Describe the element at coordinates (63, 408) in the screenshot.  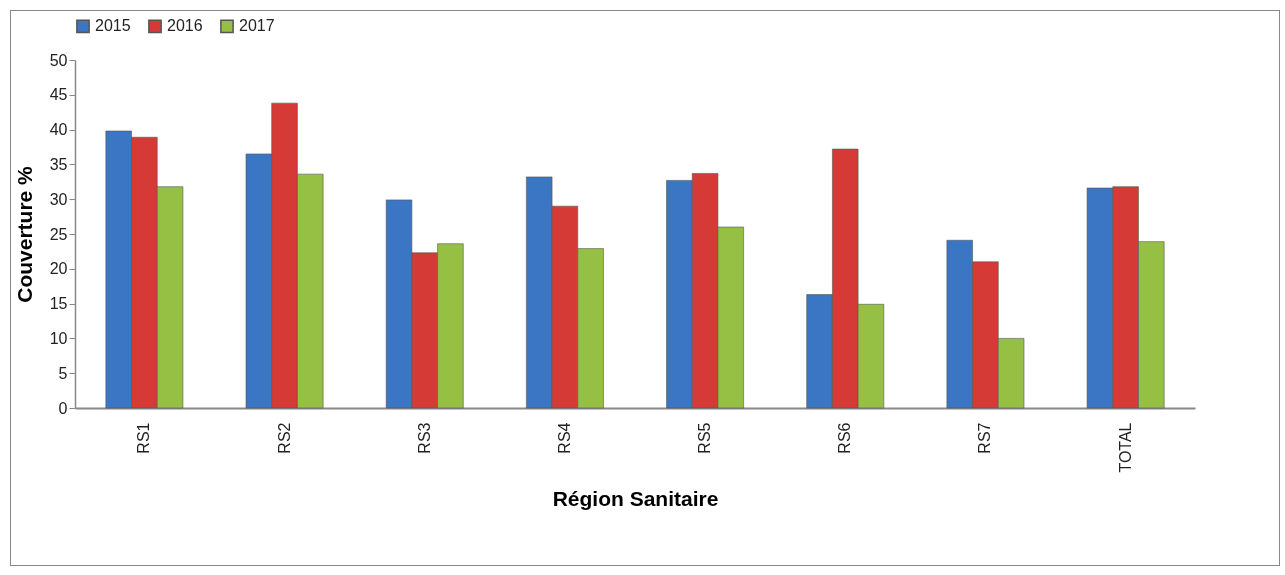
I see `y-tick-label: 0` at that location.